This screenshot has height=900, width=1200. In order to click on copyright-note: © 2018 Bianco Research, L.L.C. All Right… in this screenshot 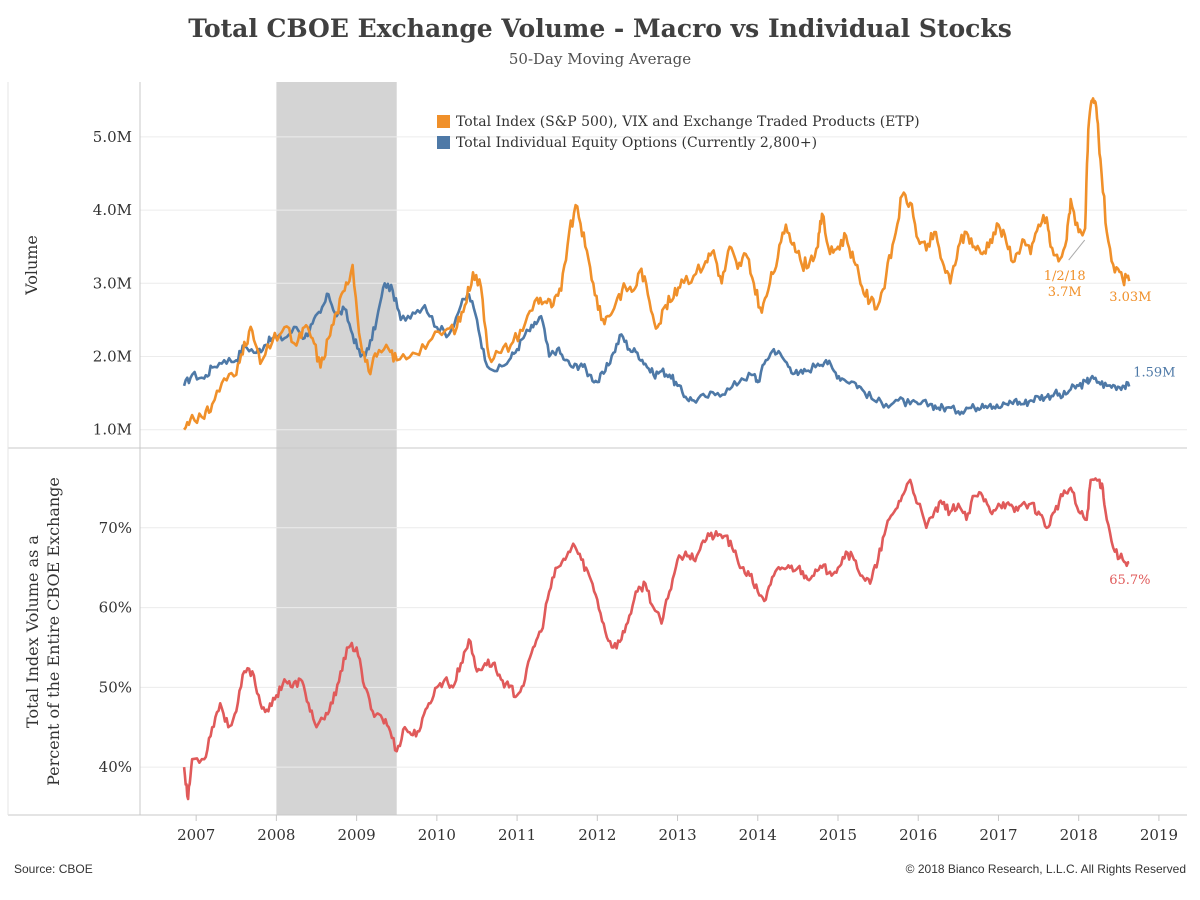, I will do `click(1045, 869)`.